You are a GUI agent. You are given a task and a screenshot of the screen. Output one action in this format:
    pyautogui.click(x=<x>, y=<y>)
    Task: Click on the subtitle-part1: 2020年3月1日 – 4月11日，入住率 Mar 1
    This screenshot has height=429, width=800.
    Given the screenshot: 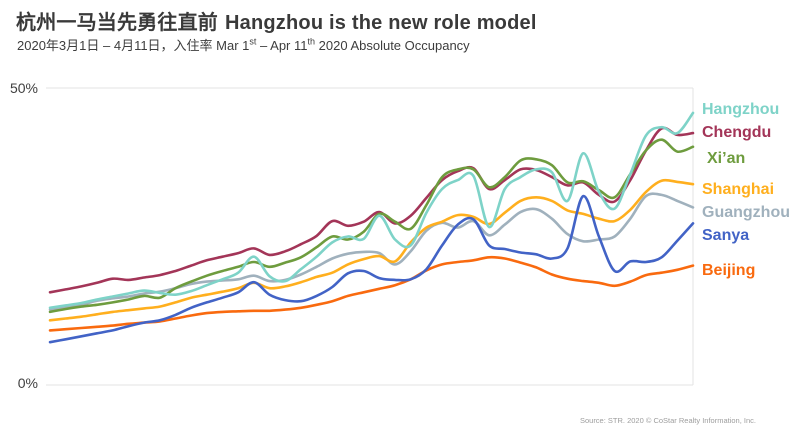 What is the action you would take?
    pyautogui.click(x=133, y=45)
    